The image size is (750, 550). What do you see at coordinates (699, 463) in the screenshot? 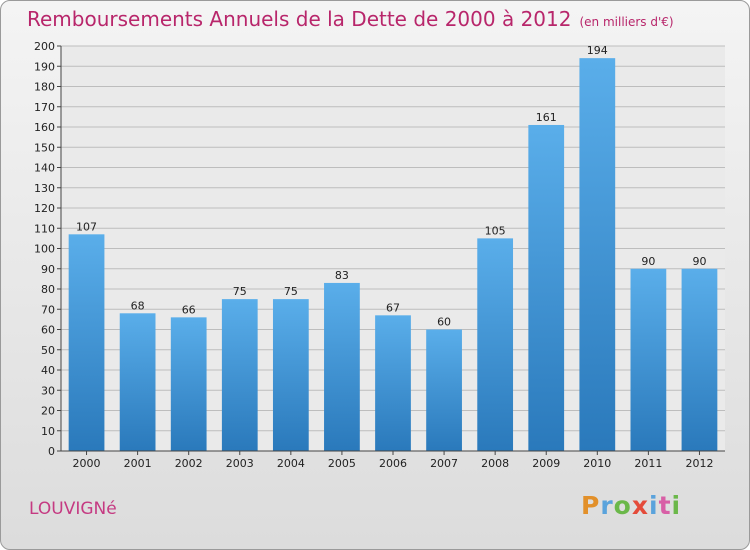
I see `x-tick-label: 2012` at bounding box center [699, 463].